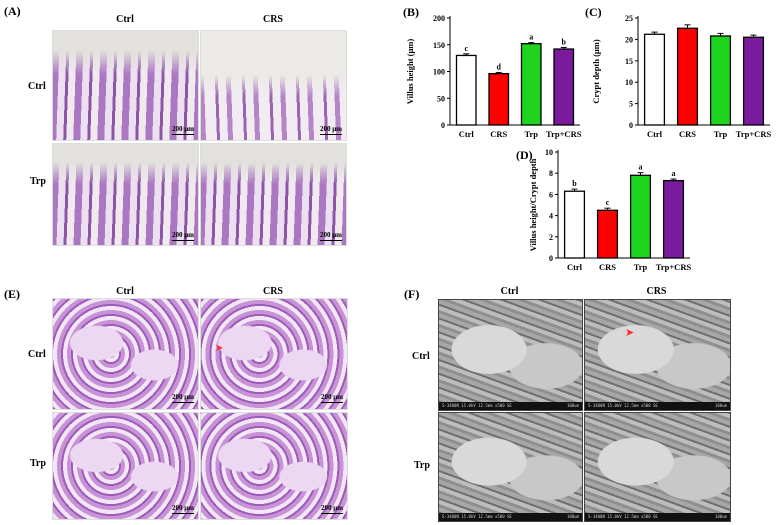 The height and width of the screenshot is (525, 784). I want to click on y-tick-label: 20, so click(629, 39).